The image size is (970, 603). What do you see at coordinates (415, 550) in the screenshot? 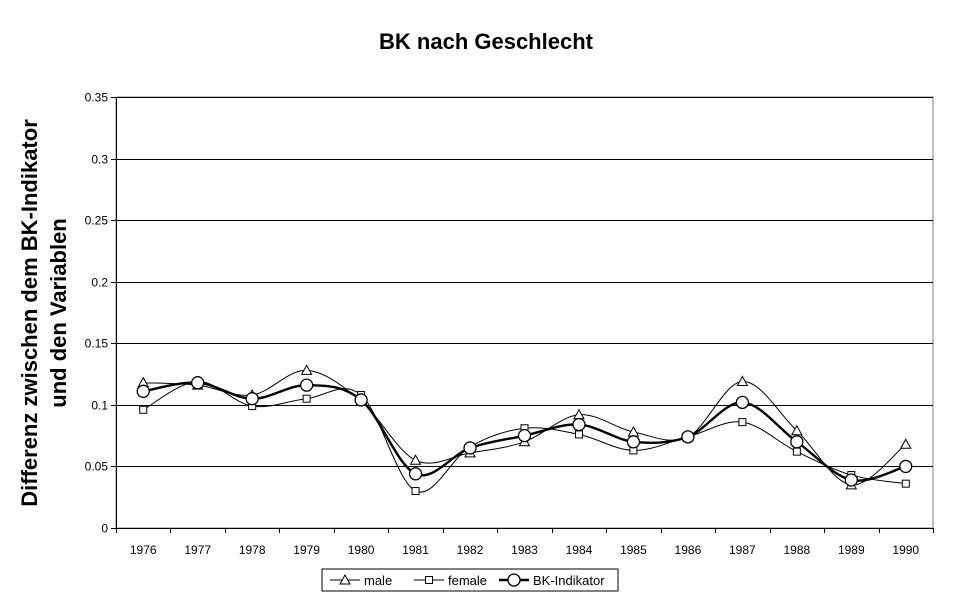
I see `x-tick-label: 1981` at bounding box center [415, 550].